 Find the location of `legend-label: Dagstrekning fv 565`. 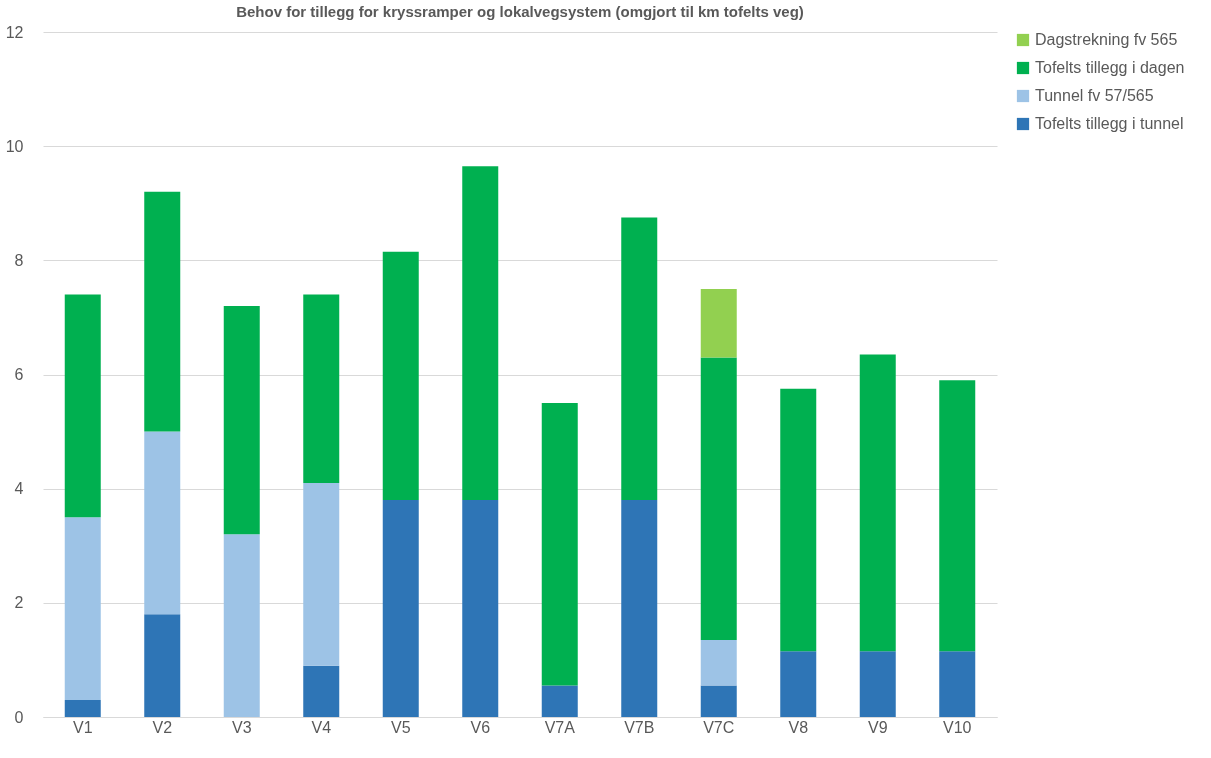

legend-label: Dagstrekning fv 565 is located at coordinates (1106, 39).